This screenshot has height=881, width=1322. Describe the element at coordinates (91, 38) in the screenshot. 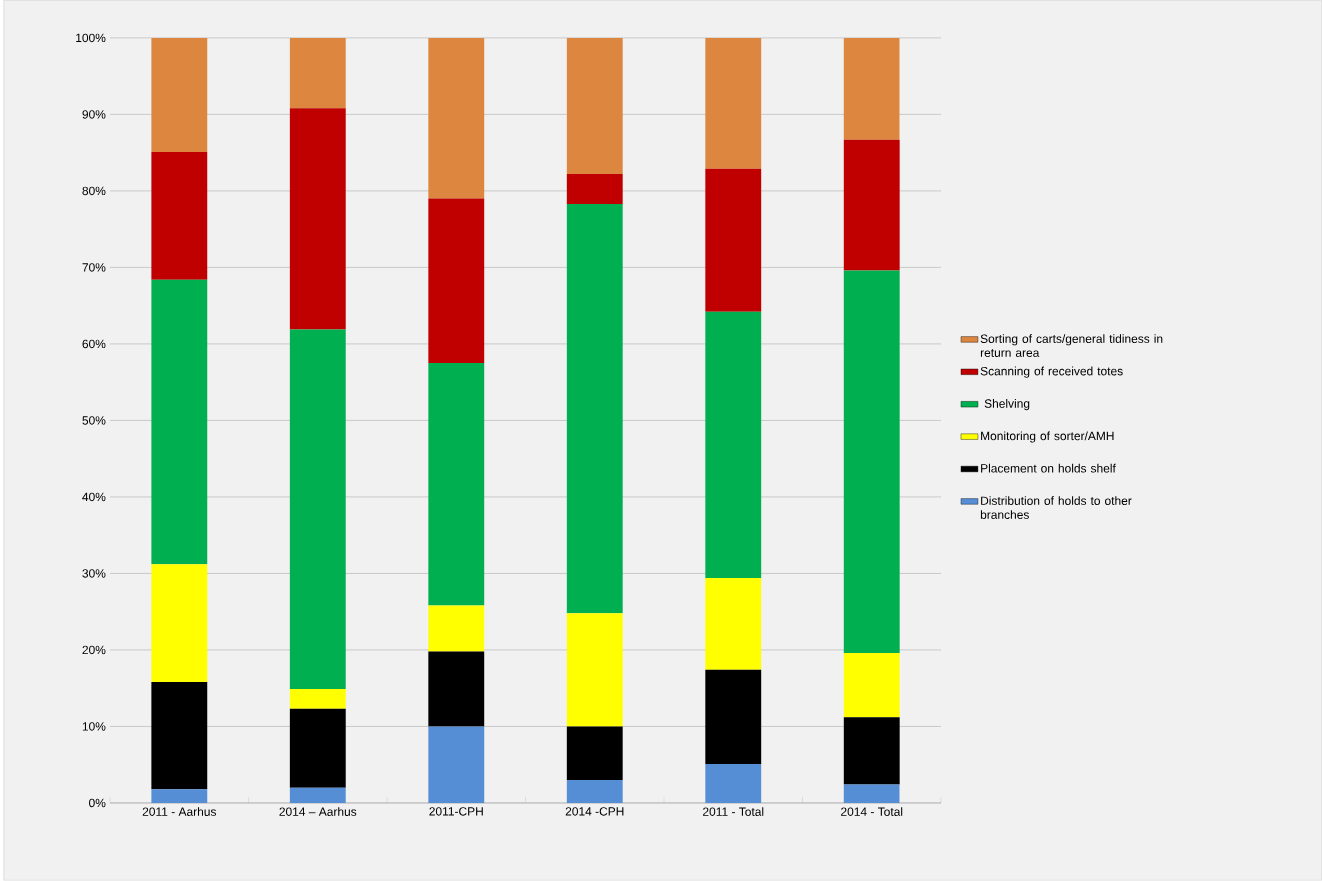

I see `y-tick-label: 100%` at that location.